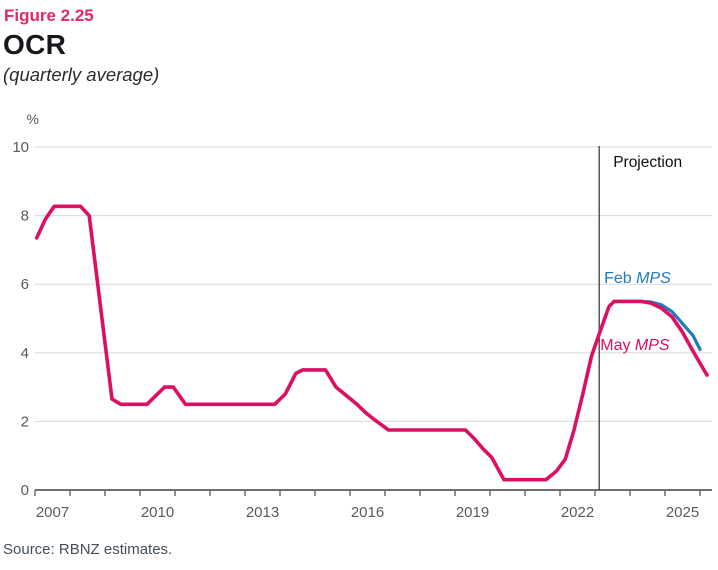 This screenshot has height=570, width=718. What do you see at coordinates (49, 15) in the screenshot?
I see `figure-number: Figure 2.25` at bounding box center [49, 15].